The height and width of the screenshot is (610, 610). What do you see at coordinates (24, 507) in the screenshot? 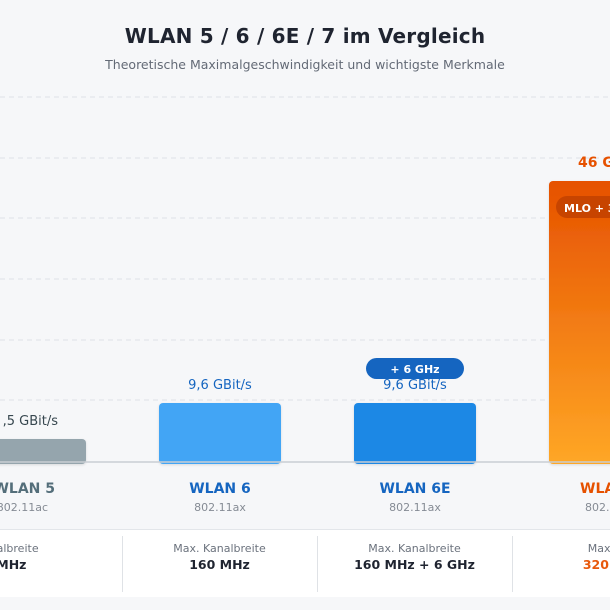
I see `standard-label: 802.11ac` at bounding box center [24, 507].